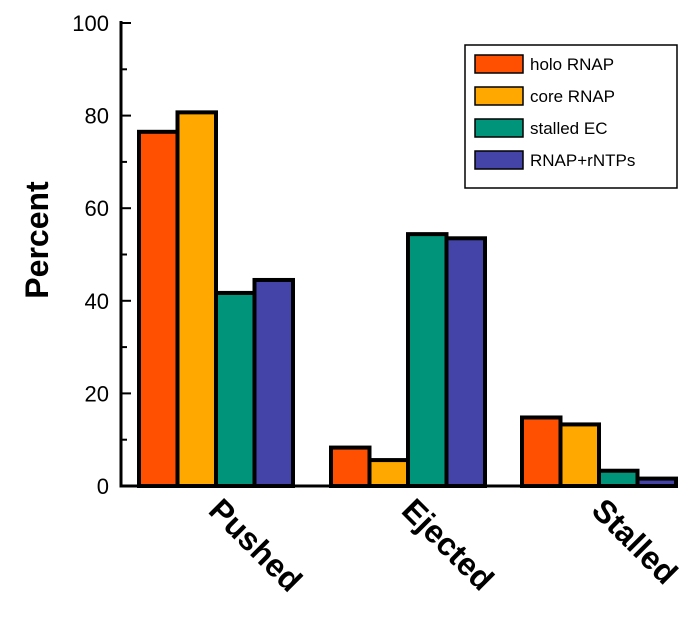 The width and height of the screenshot is (689, 617). Describe the element at coordinates (448, 544) in the screenshot. I see `x-label-ejected: Ejected` at that location.